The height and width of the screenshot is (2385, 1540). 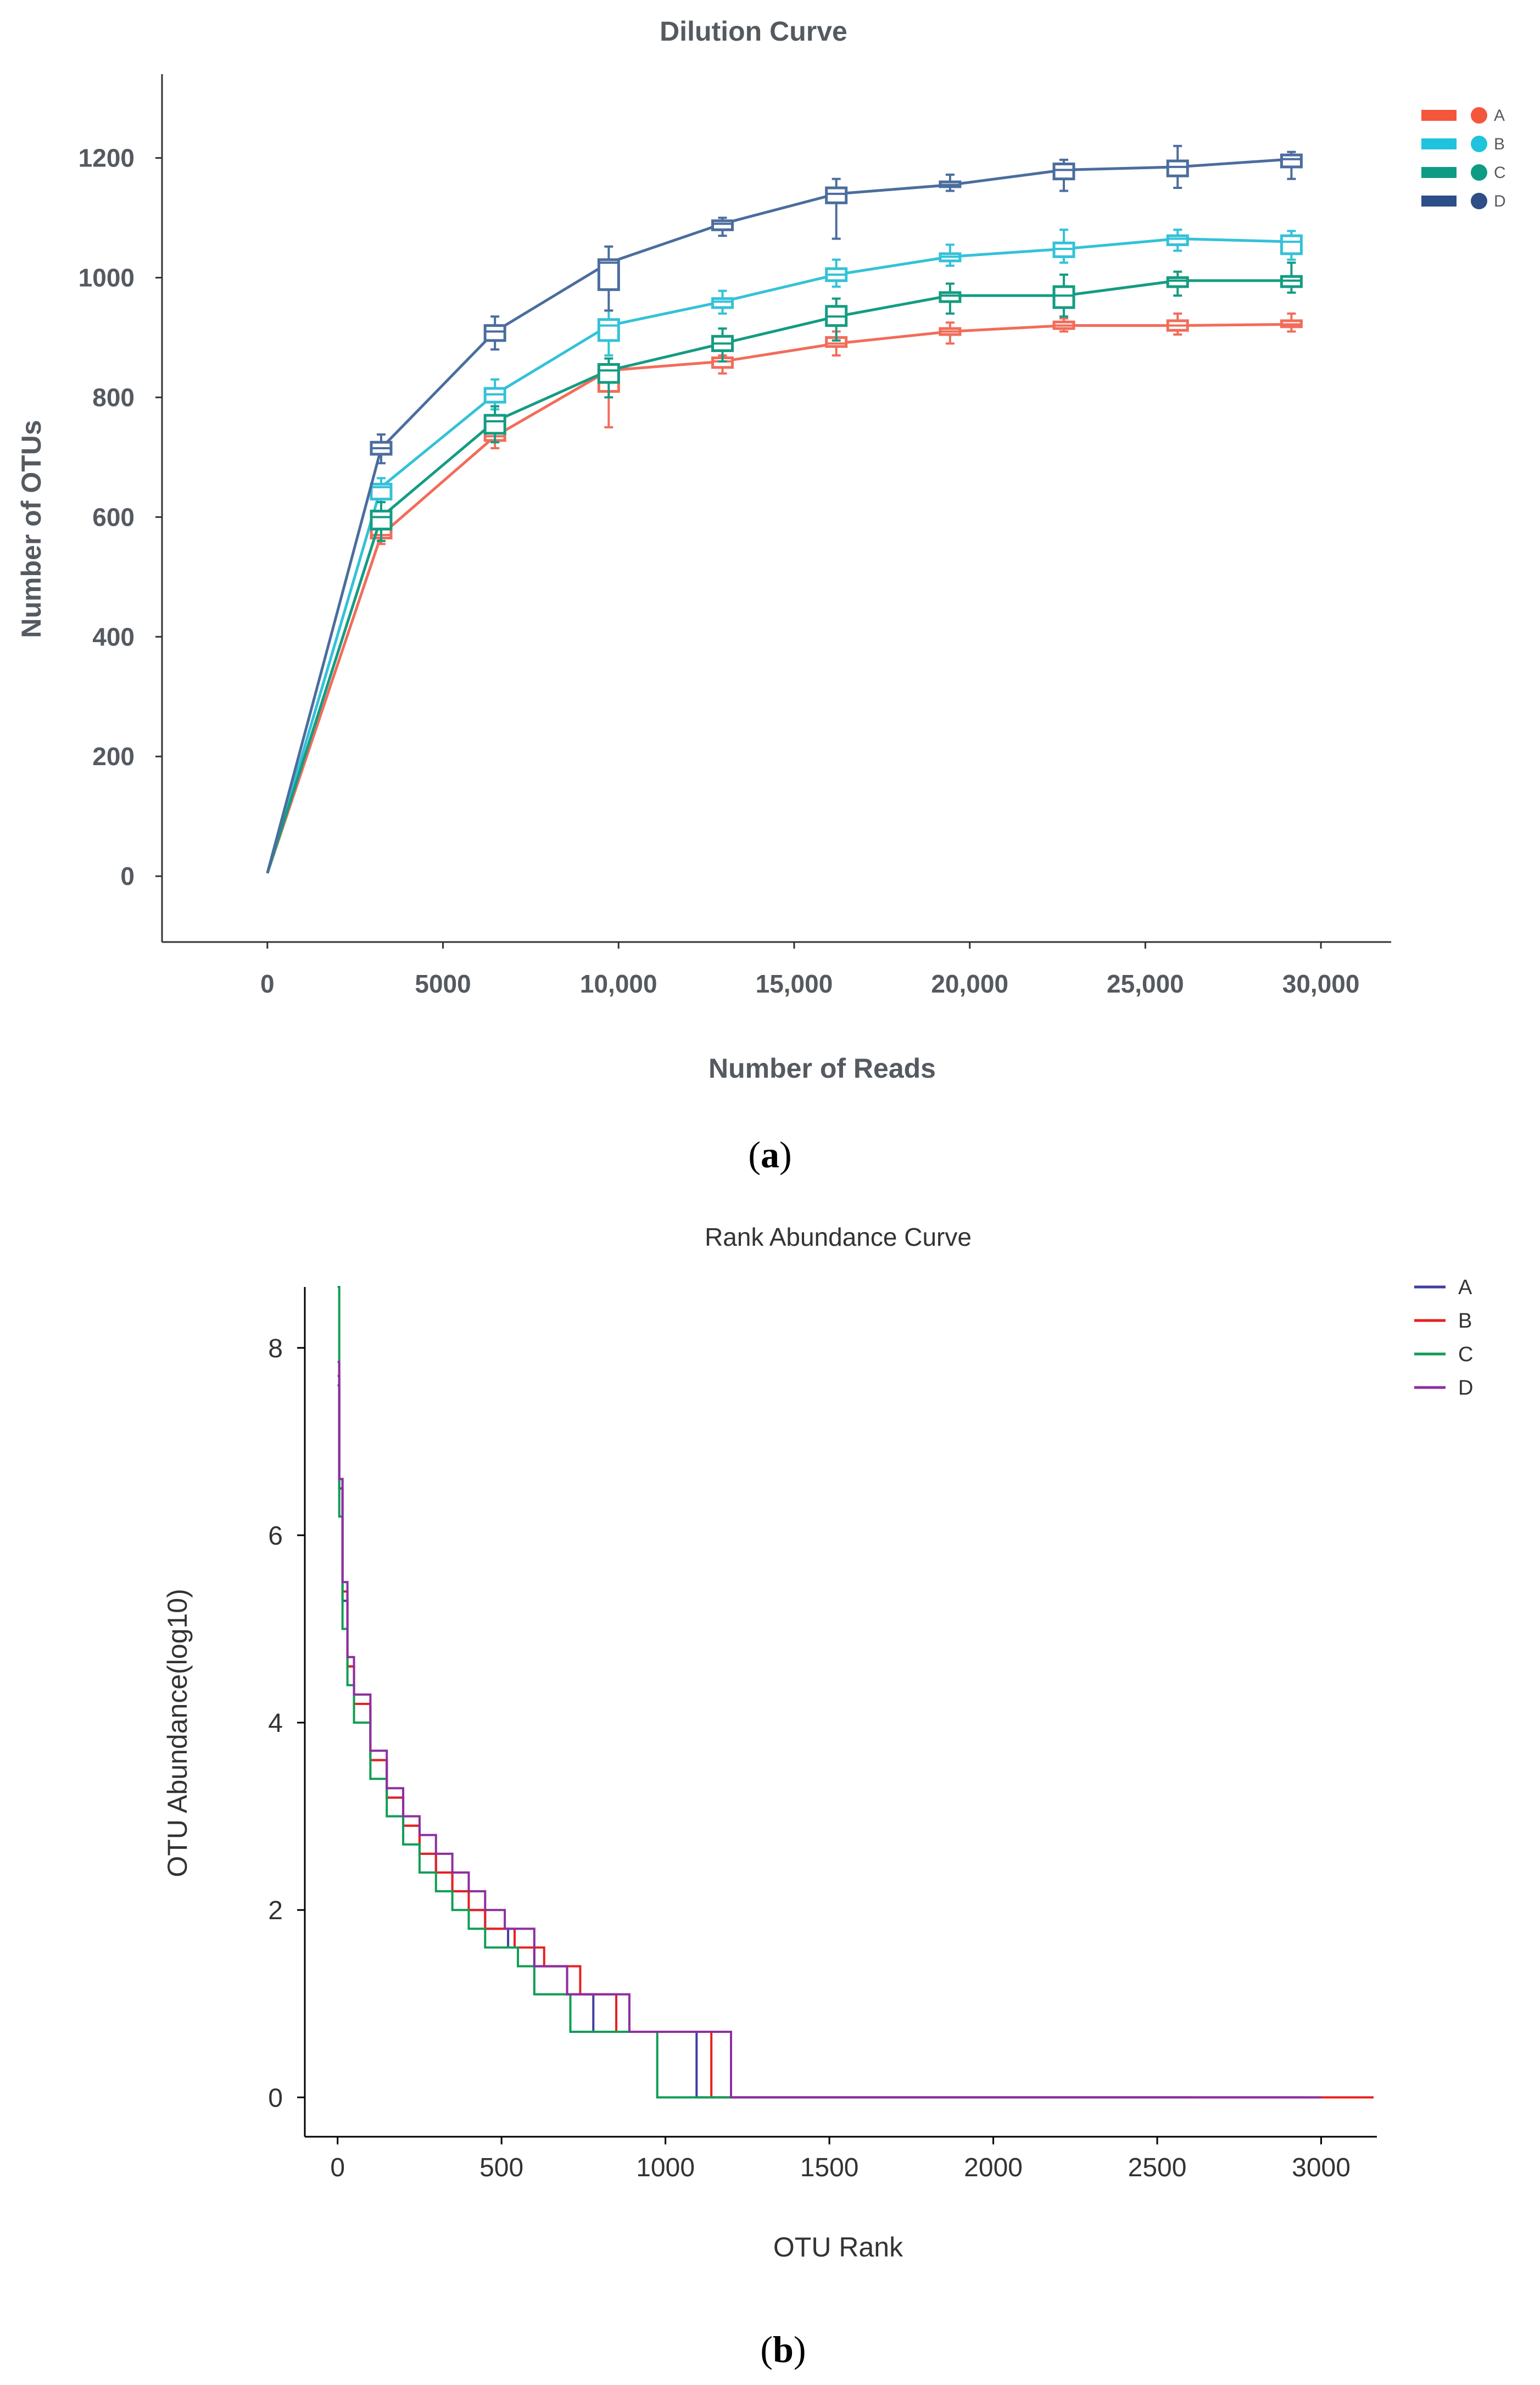 I want to click on chart-b-x-ticks: 0 500 1000 1500 2000 2500 3000, so click(x=840, y=2159).